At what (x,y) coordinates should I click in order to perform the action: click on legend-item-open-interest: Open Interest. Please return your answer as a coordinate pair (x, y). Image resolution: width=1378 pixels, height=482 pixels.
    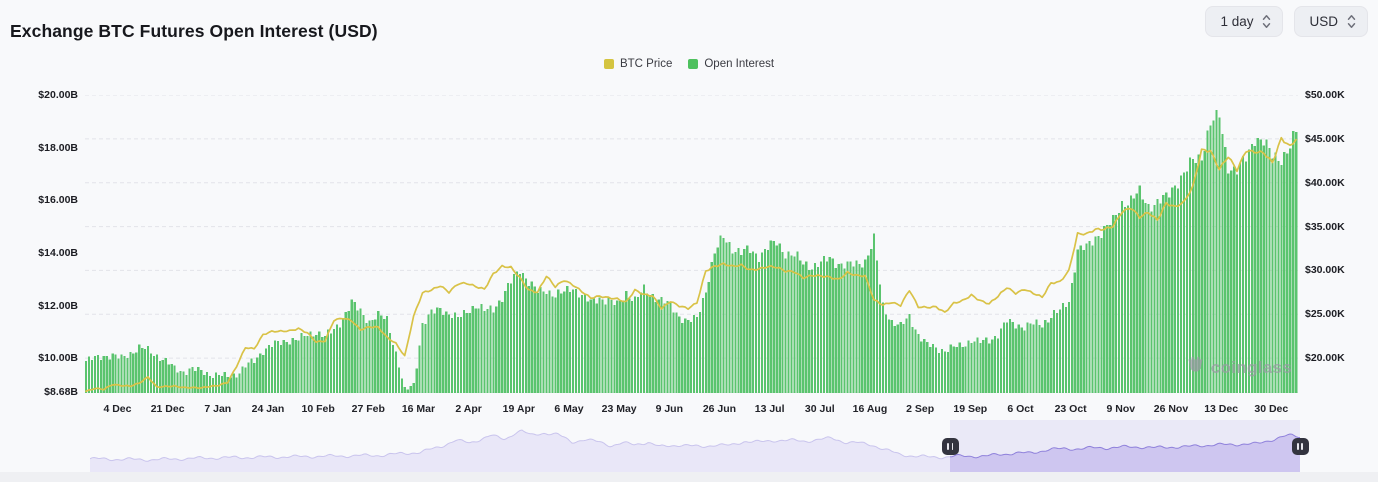
    Looking at the image, I should click on (731, 64).